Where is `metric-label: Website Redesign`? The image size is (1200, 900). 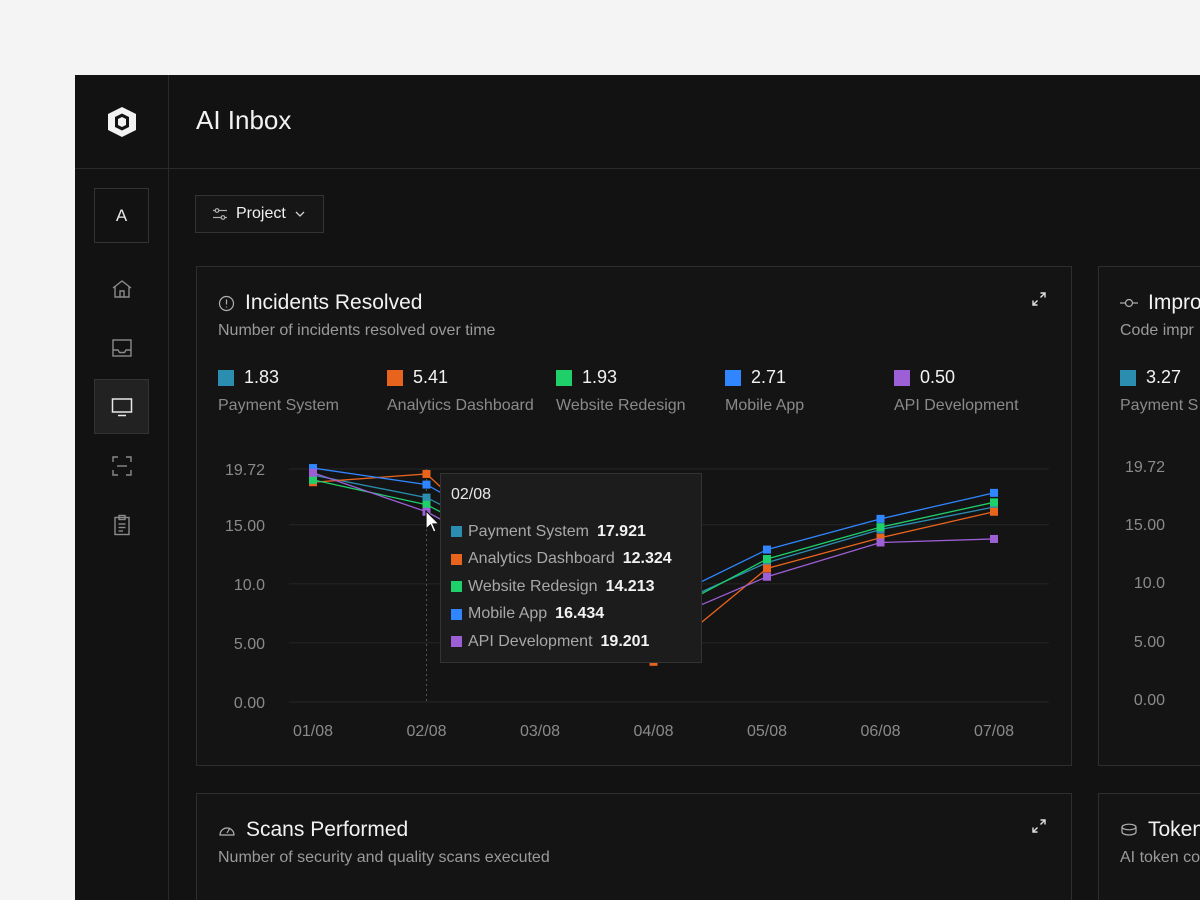 metric-label: Website Redesign is located at coordinates (621, 405).